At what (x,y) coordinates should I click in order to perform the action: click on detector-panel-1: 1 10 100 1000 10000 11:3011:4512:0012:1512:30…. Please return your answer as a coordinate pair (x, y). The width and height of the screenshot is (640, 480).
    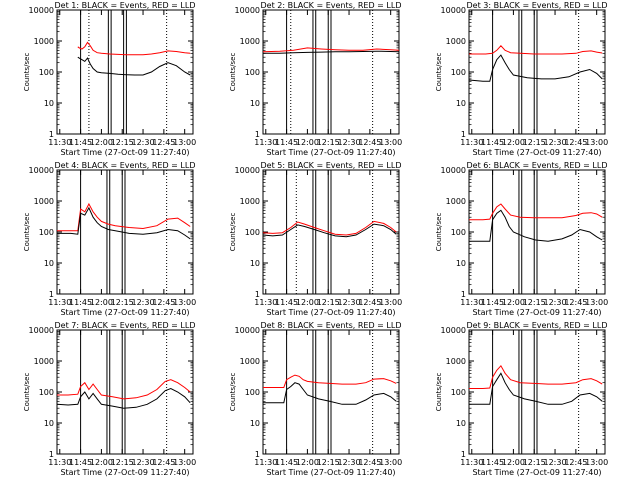
    Looking at the image, I should click on (109, 79).